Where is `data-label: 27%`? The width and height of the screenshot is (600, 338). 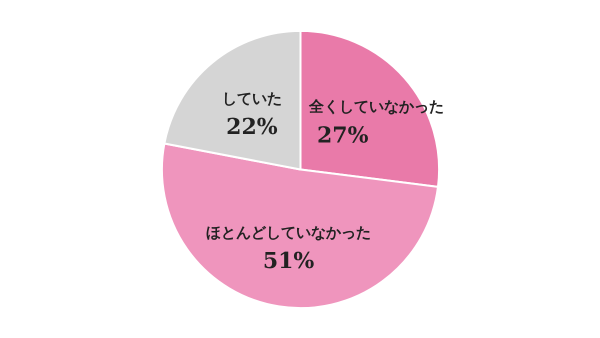 data-label: 27% is located at coordinates (342, 135).